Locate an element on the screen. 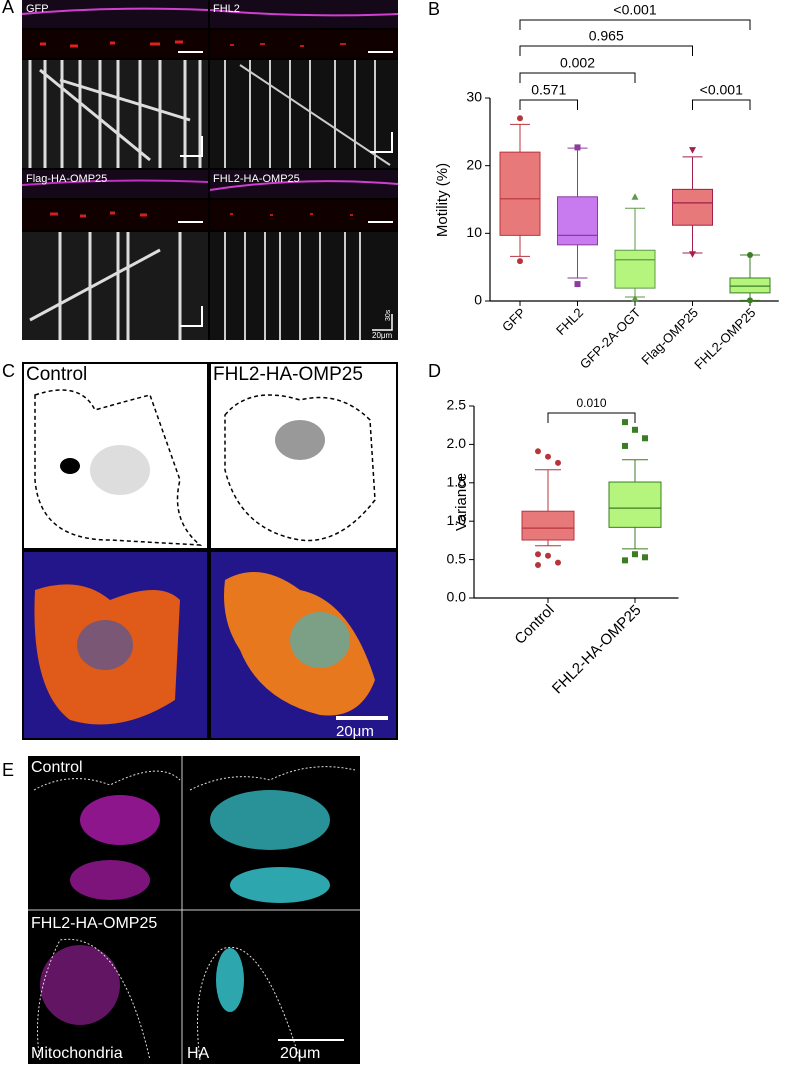 This screenshot has width=789, height=1069. cell-spot is located at coordinates (70, 466).